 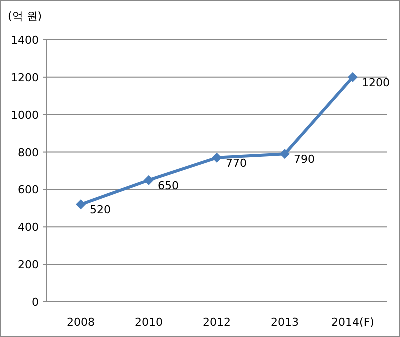 What do you see at coordinates (28, 153) in the screenshot?
I see `y-tick-label: 800` at bounding box center [28, 153].